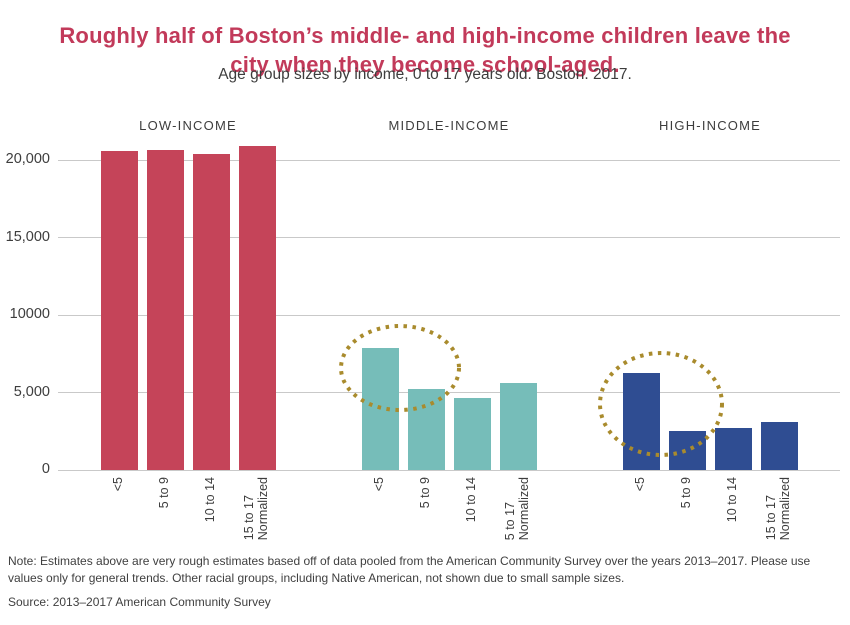 The width and height of the screenshot is (850, 625). What do you see at coordinates (27, 236) in the screenshot?
I see `y-axis-tick-label-15000: 15,000` at bounding box center [27, 236].